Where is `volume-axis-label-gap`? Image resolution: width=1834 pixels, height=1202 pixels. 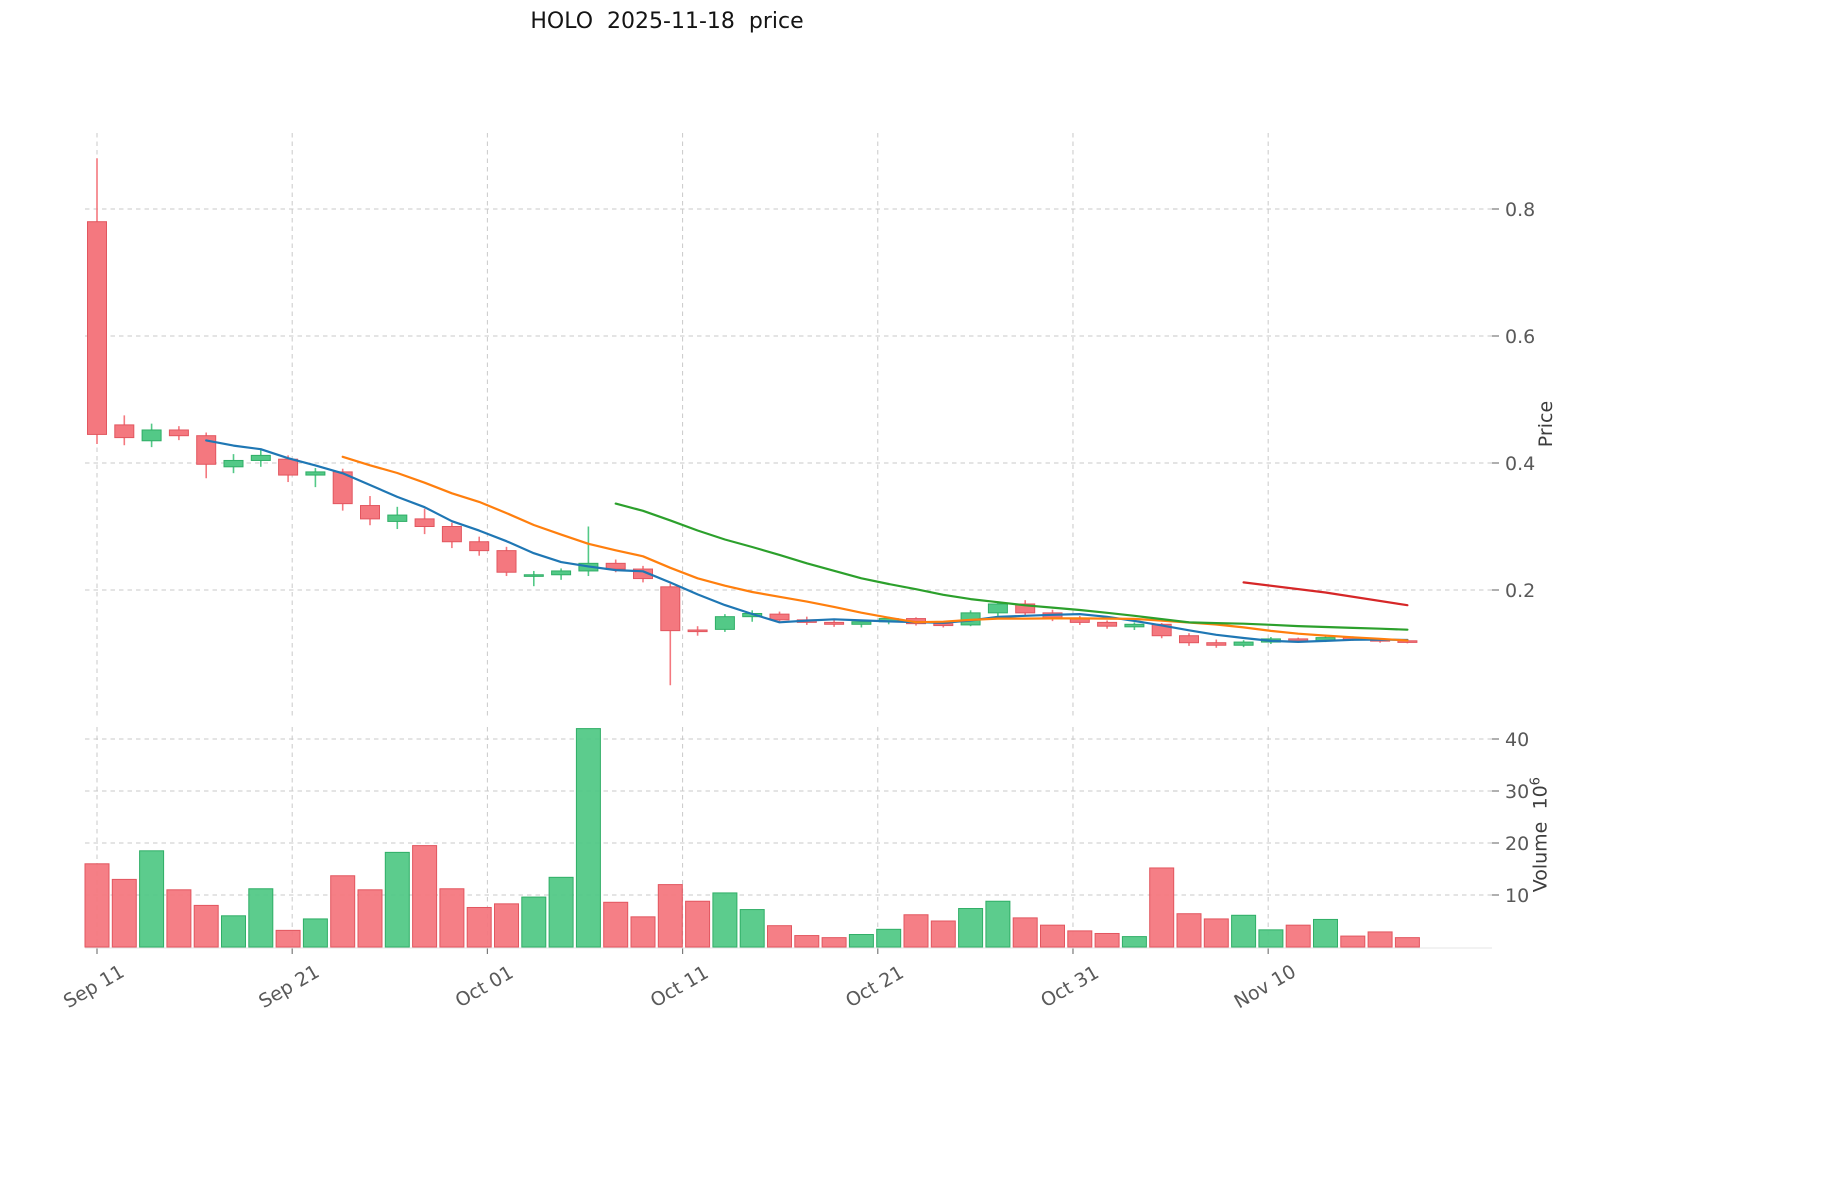
volume-axis-label-gap is located at coordinates (1541, 816).